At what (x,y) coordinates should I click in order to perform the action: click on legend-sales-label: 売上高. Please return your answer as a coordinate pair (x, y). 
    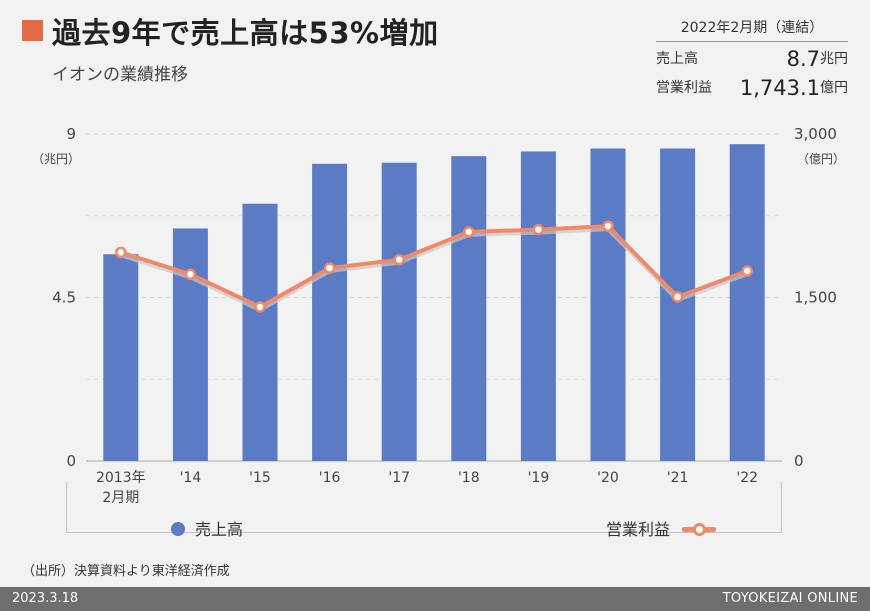
    Looking at the image, I should click on (219, 529).